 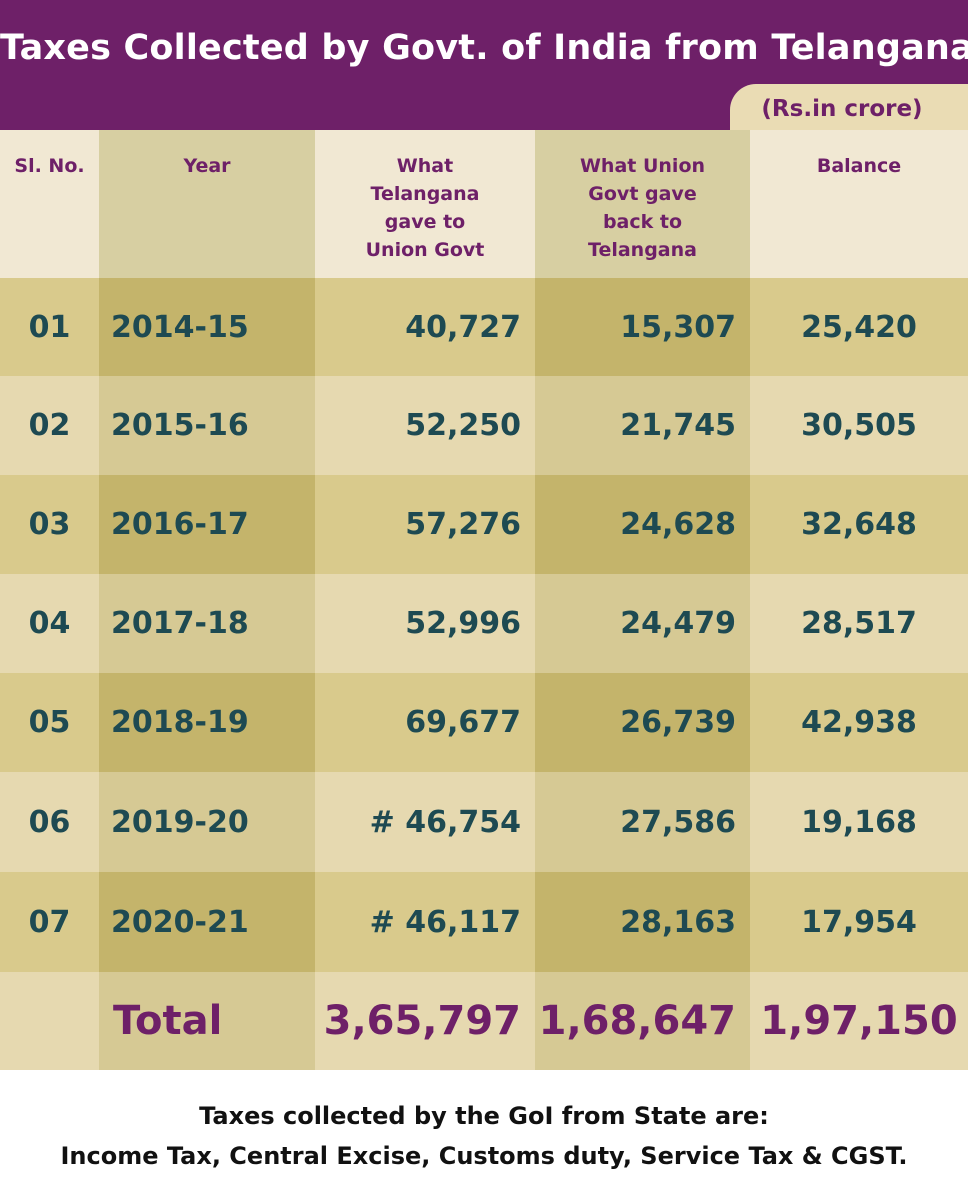 What do you see at coordinates (49, 722) in the screenshot?
I see `cell-sl-no: 05` at bounding box center [49, 722].